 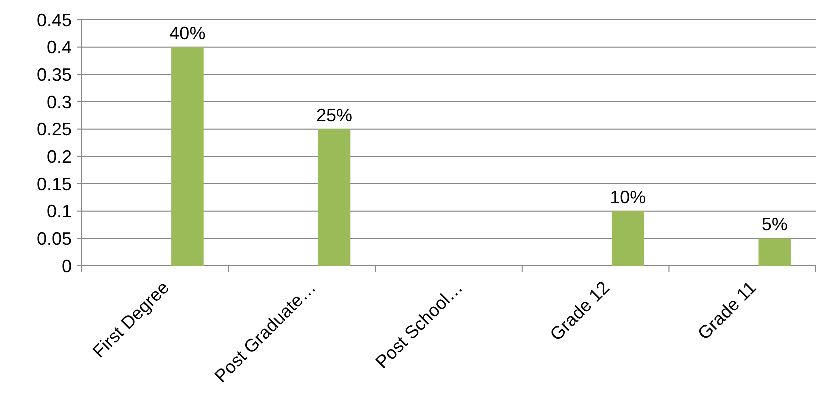 I want to click on y-tick-label: 0.15, so click(x=54, y=184).